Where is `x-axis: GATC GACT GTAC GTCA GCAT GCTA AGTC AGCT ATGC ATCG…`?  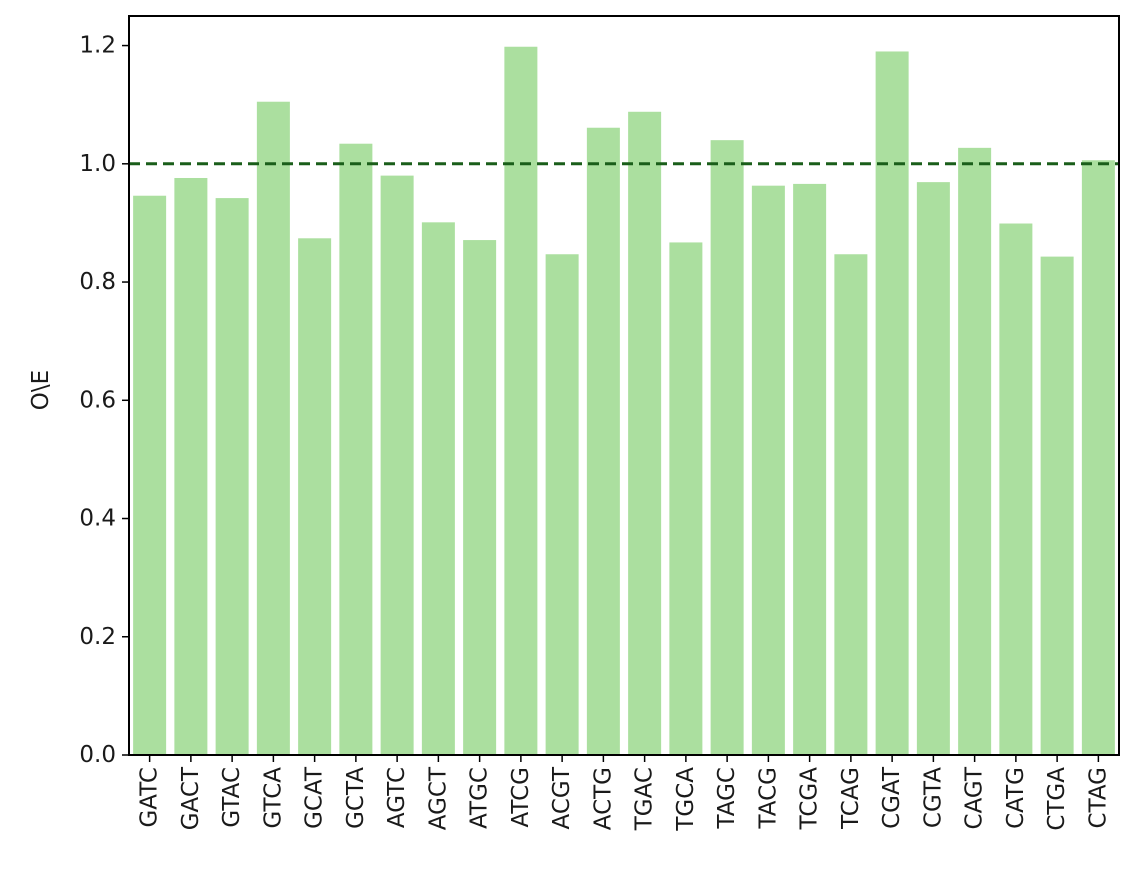
x-axis: GATC GACT GTAC GTCA GCAT GCTA AGTC AGCT ATGC ATCG… is located at coordinates (624, 793).